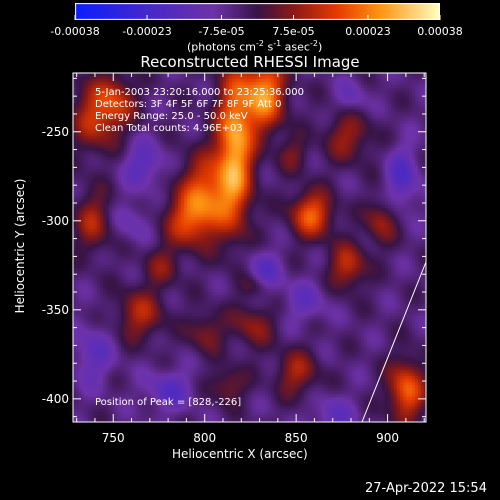  I want to click on annotation-clean-counts: Clean Total counts: 4.96E+03, so click(169, 128).